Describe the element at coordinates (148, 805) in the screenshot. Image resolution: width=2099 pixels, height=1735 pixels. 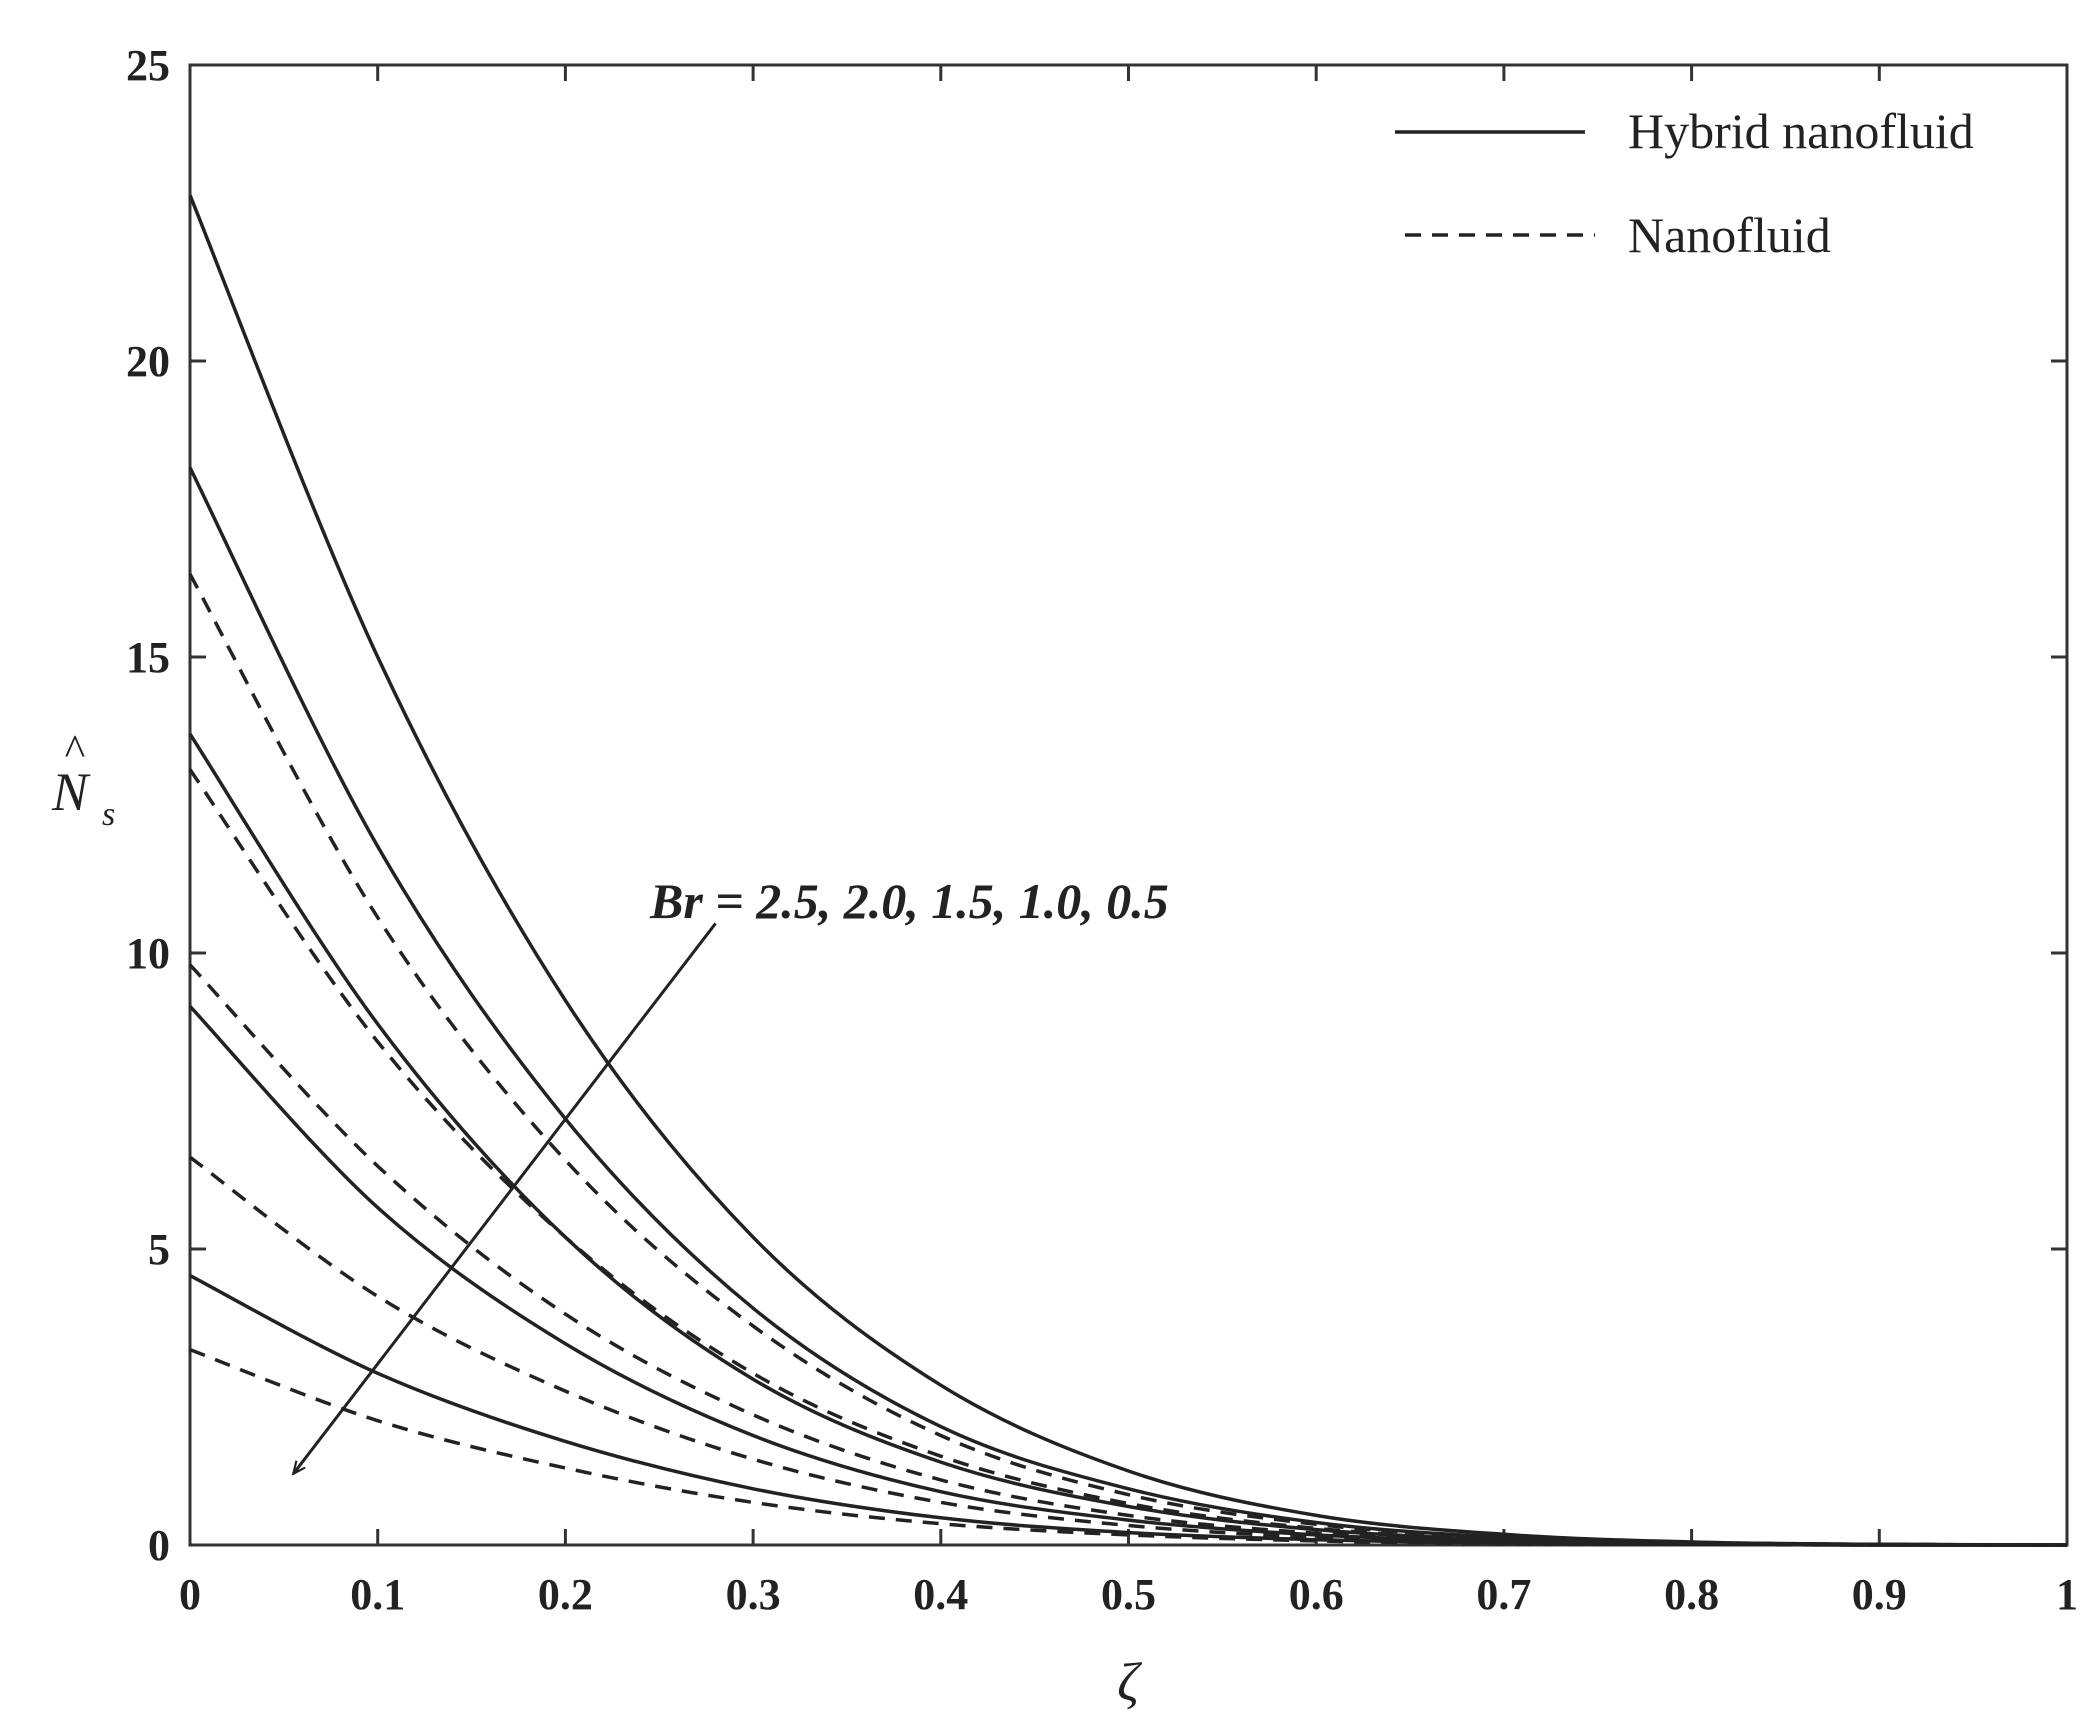
I see `y-tick-labels: 0 5 10 15 20 25` at that location.